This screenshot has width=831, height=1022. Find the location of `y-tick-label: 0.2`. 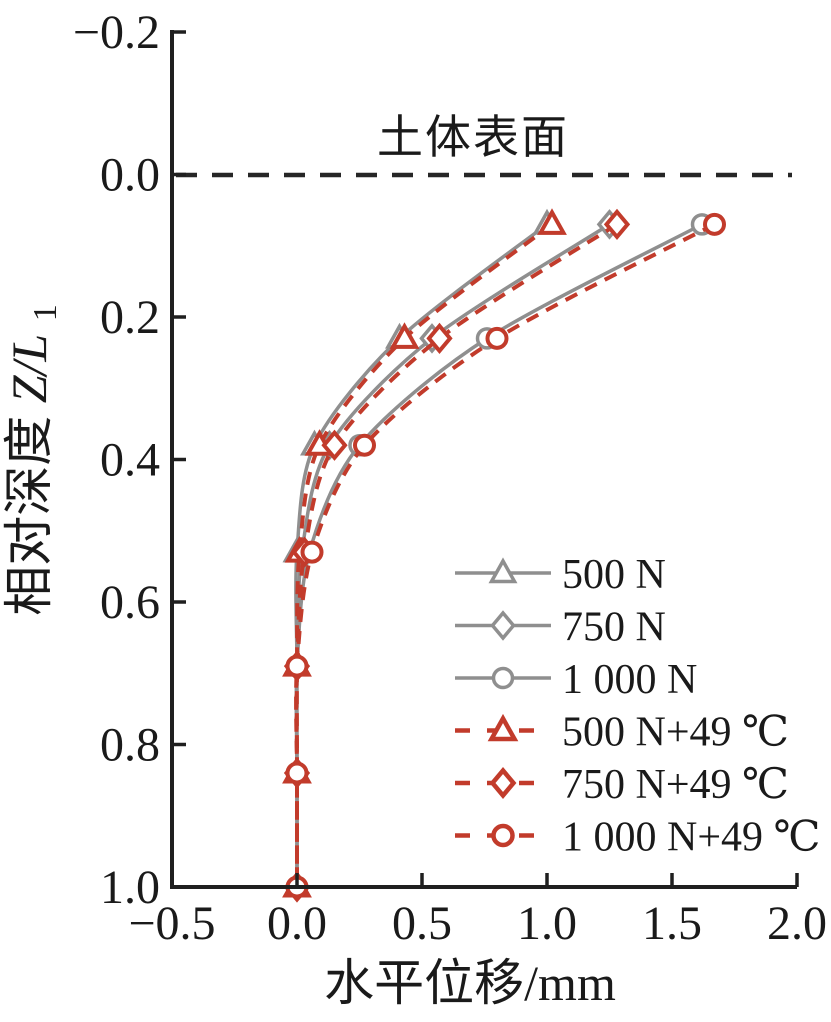

y-tick-label: 0.2 is located at coordinates (130, 317).